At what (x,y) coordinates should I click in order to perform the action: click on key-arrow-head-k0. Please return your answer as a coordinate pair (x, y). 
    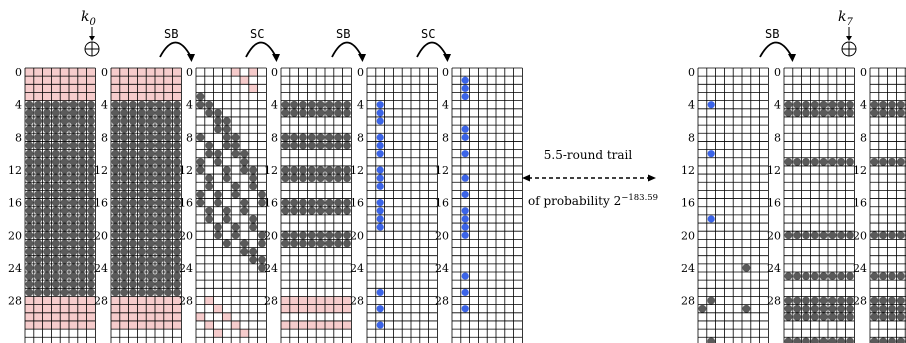
    Looking at the image, I should click on (92, 38).